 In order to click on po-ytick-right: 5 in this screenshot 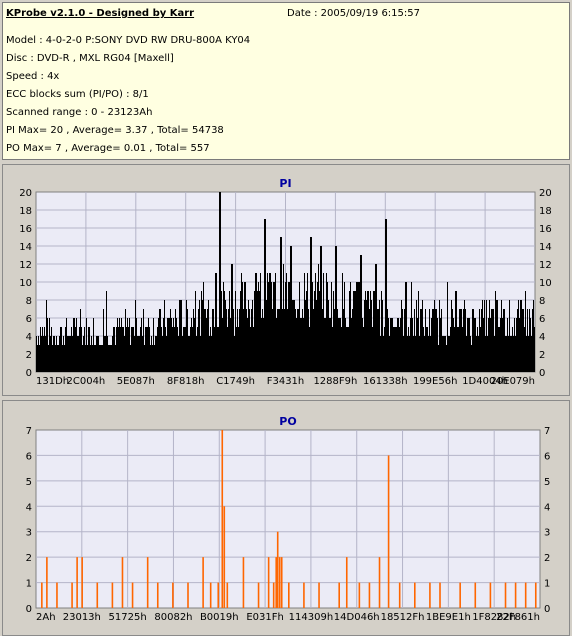, I will do `click(547, 482)`.